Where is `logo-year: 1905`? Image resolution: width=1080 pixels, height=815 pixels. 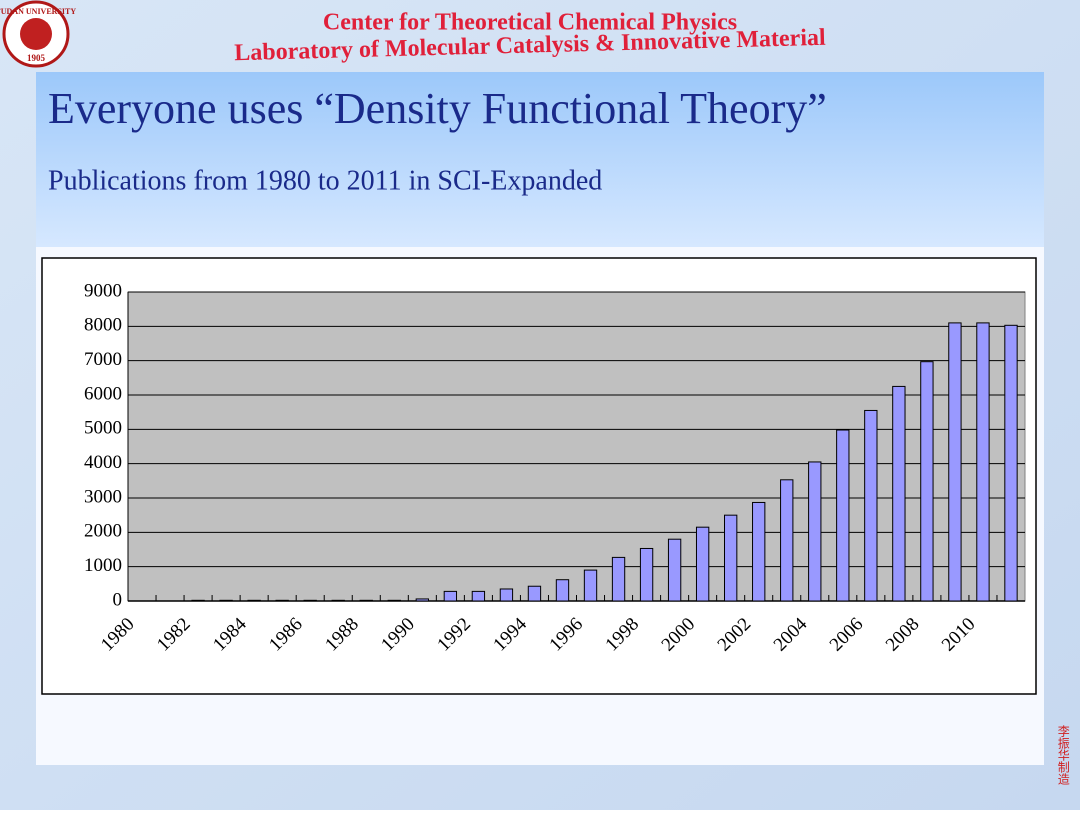
logo-year: 1905 is located at coordinates (36, 58).